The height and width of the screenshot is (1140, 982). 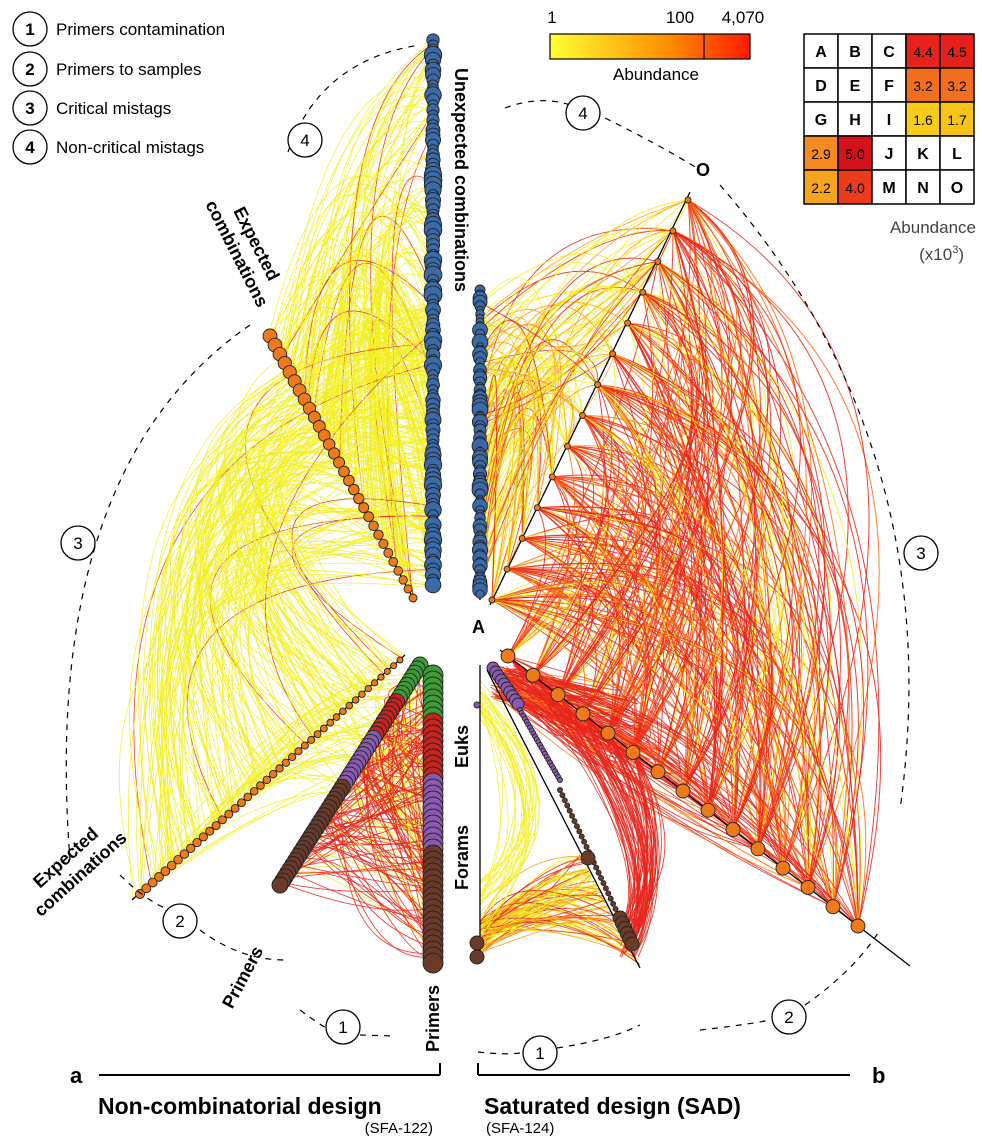 What do you see at coordinates (462, 746) in the screenshot?
I see `label-euks: Euks` at bounding box center [462, 746].